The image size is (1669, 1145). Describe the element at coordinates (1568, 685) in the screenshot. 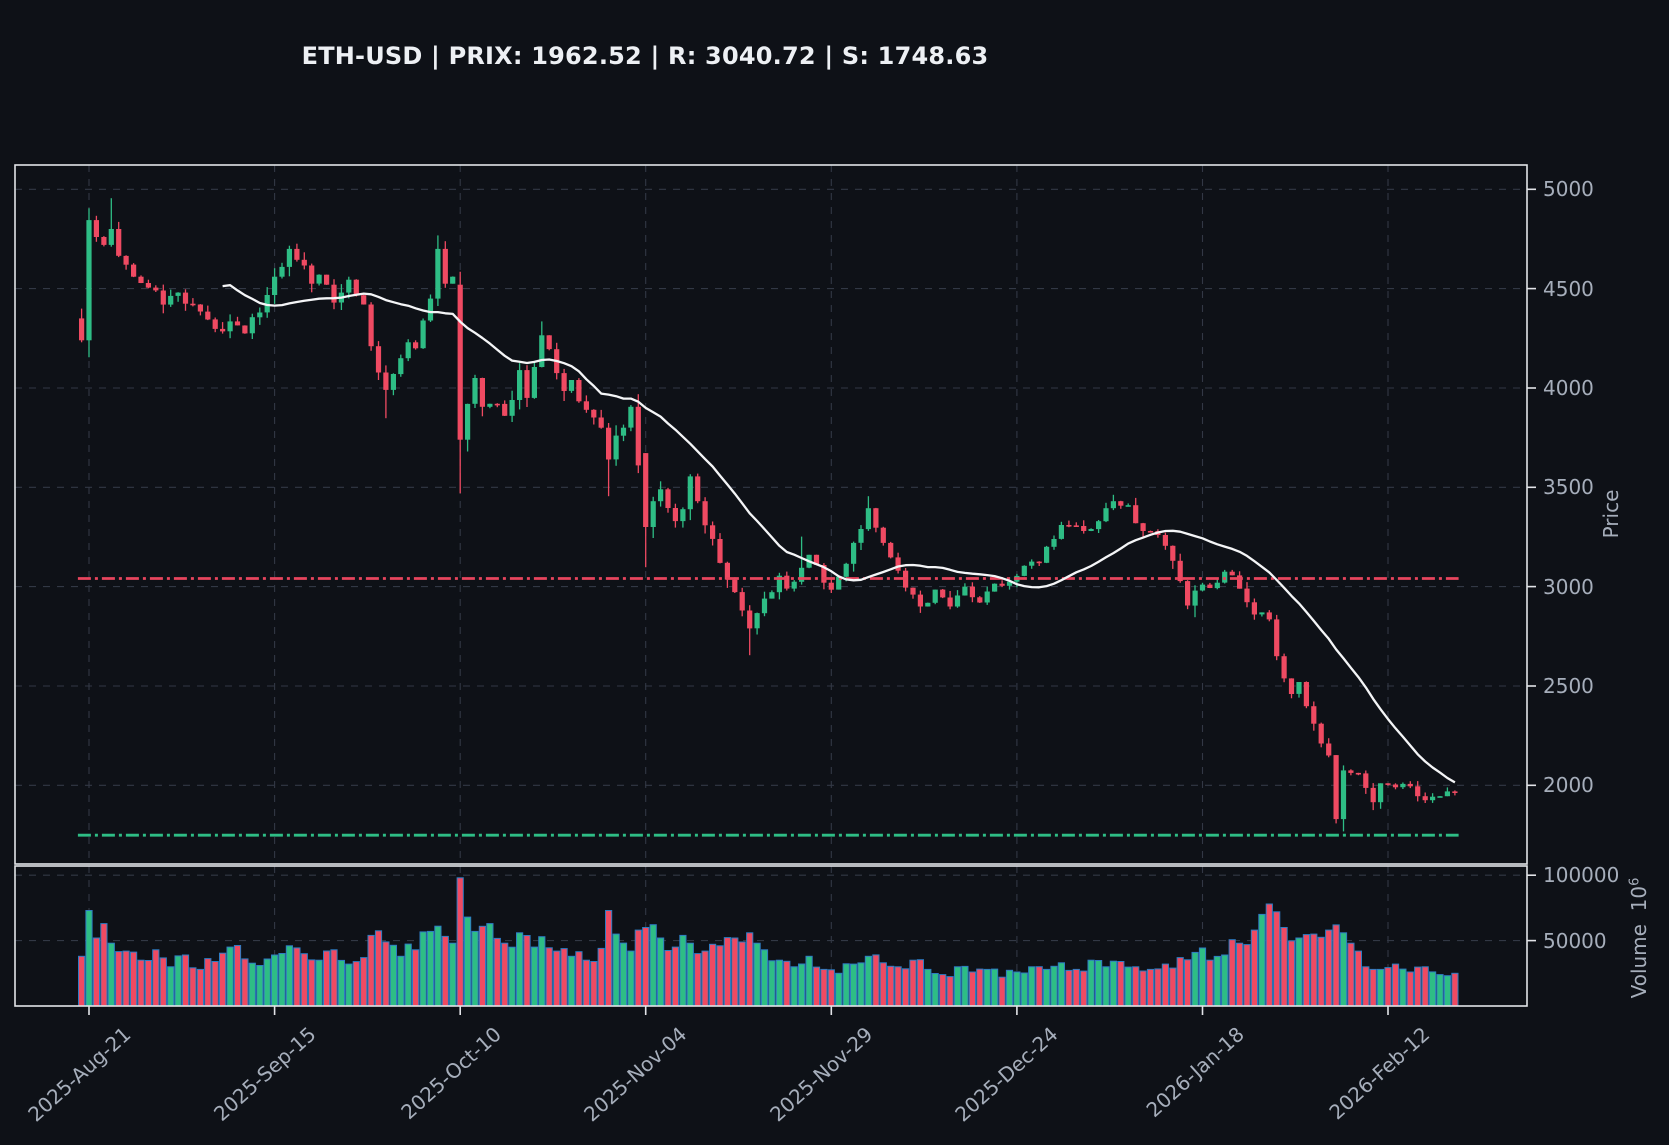

I see `price-tick-label: 2500` at that location.